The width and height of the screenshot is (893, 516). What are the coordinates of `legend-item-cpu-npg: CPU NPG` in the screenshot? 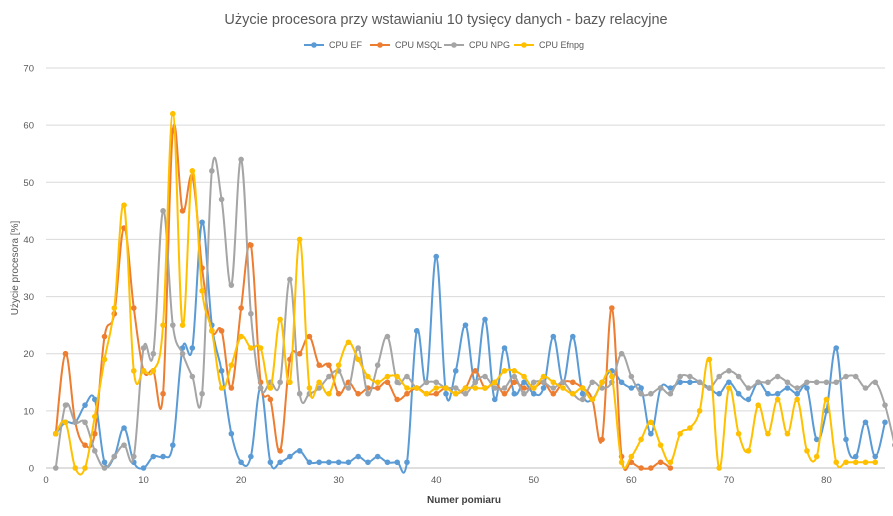 It's located at (477, 45).